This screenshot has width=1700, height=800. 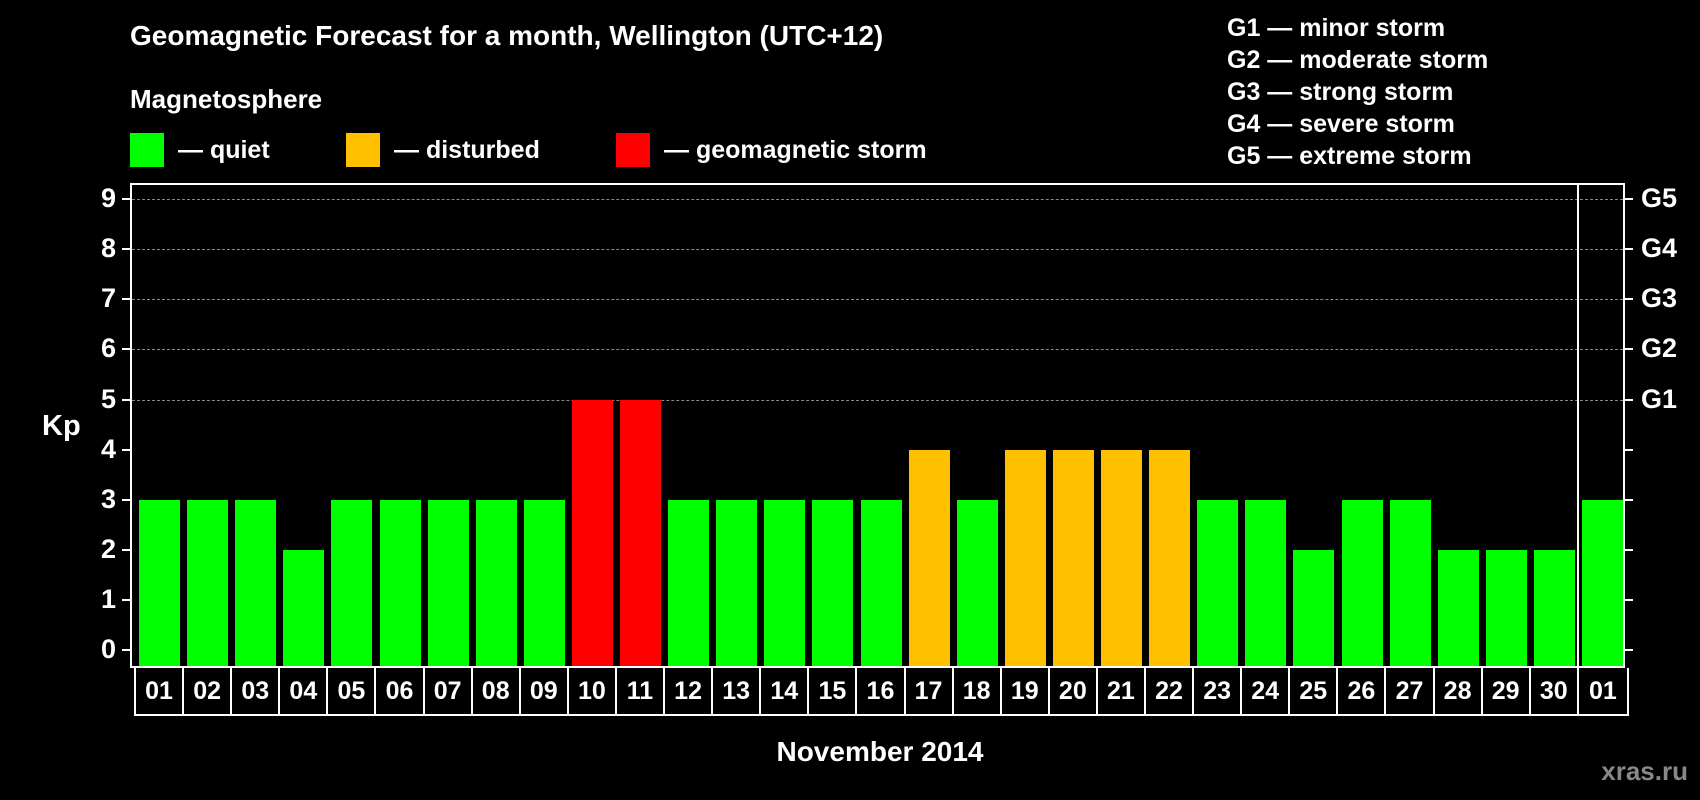 What do you see at coordinates (1659, 248) in the screenshot?
I see `g-level-label: G4` at bounding box center [1659, 248].